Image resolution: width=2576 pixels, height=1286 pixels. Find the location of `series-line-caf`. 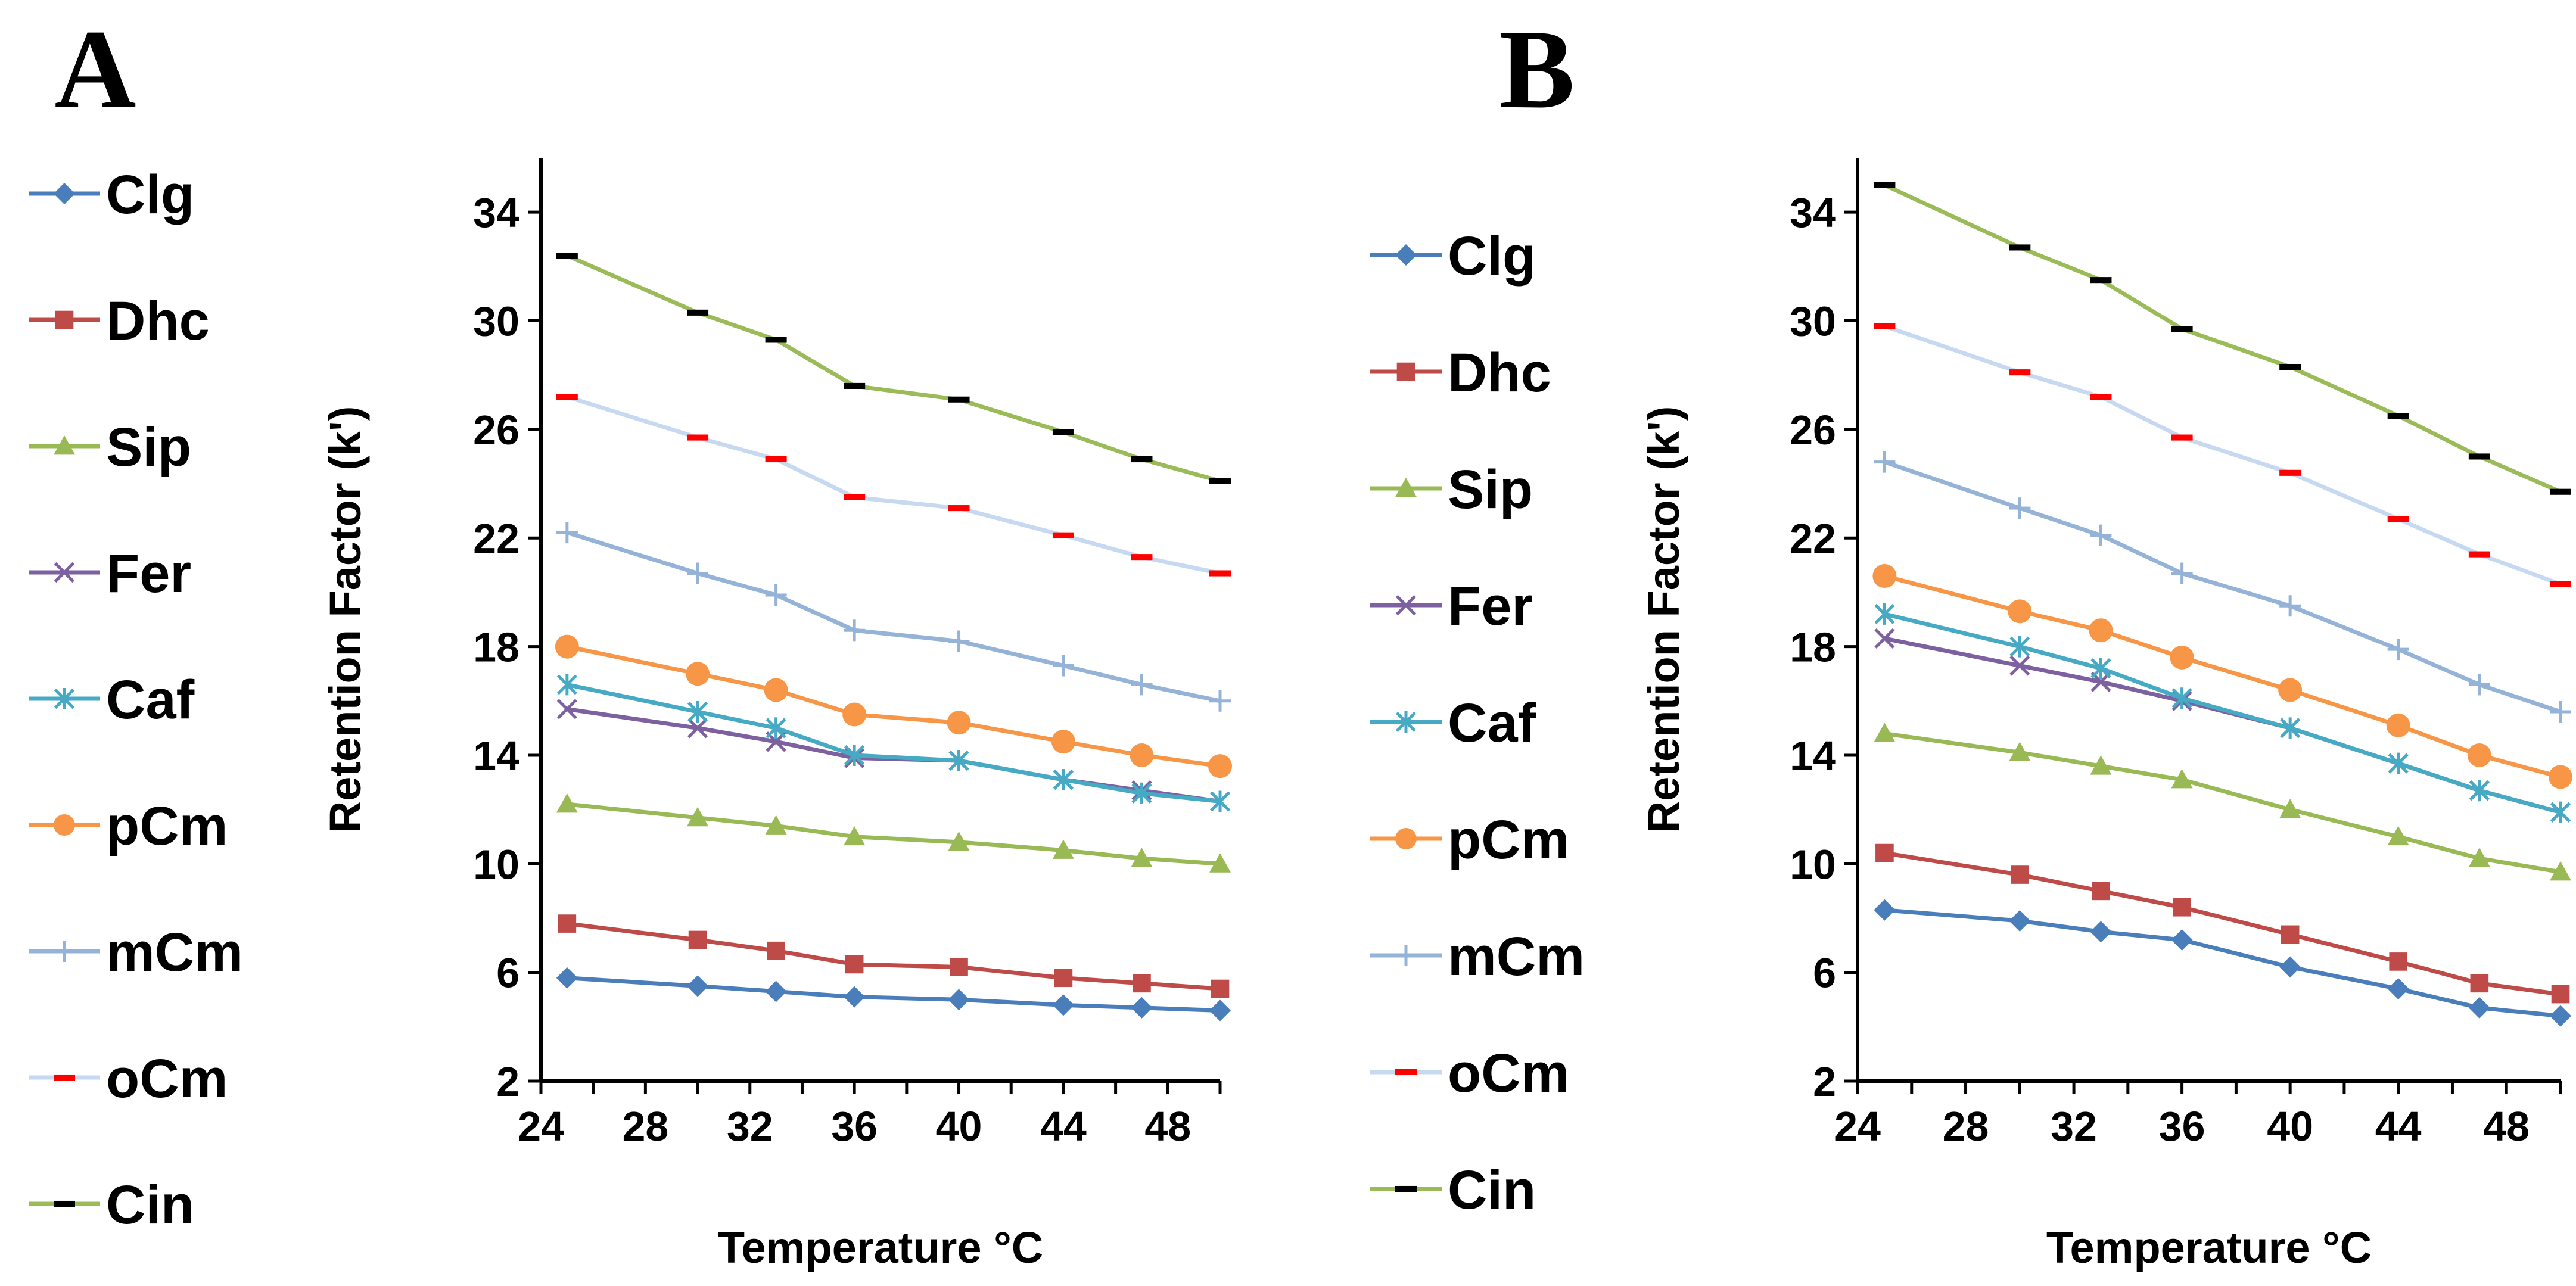

series-line-caf is located at coordinates (2222, 714).